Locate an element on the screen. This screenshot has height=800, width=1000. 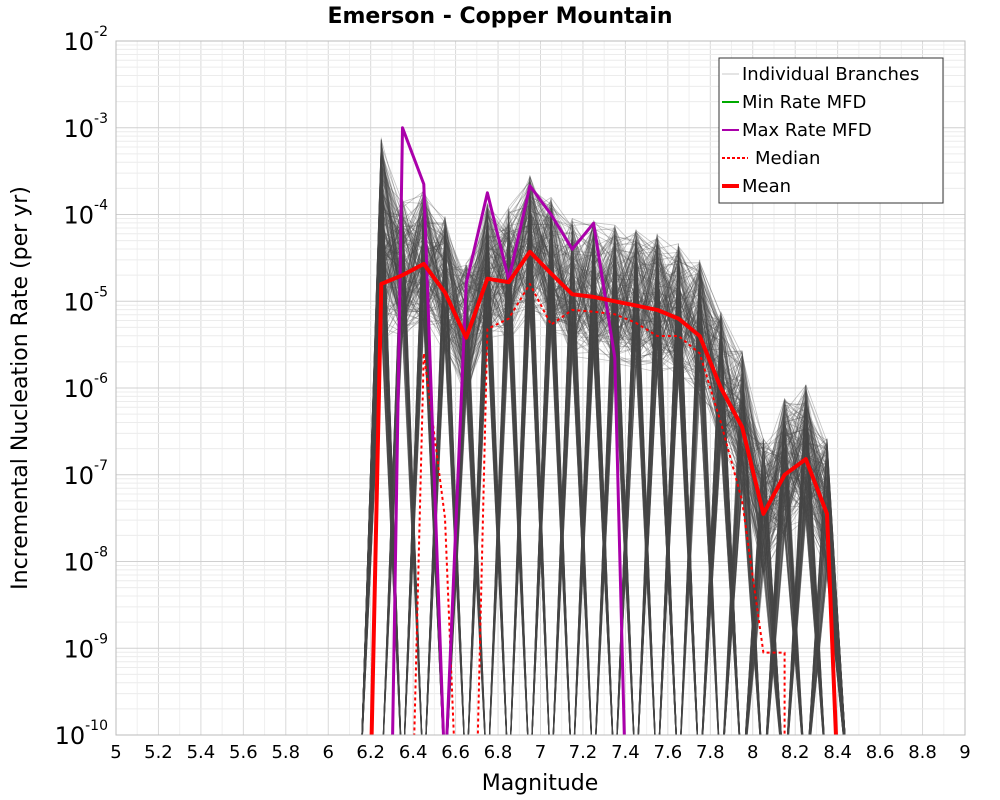
legend-box is located at coordinates (831, 130).